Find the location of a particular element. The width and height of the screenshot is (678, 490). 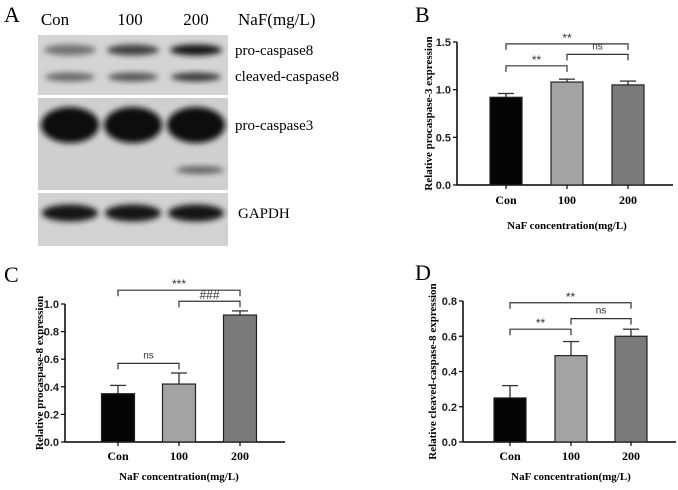

y-axis-label: Relative cleaved-caspase-8 expression is located at coordinates (433, 371).